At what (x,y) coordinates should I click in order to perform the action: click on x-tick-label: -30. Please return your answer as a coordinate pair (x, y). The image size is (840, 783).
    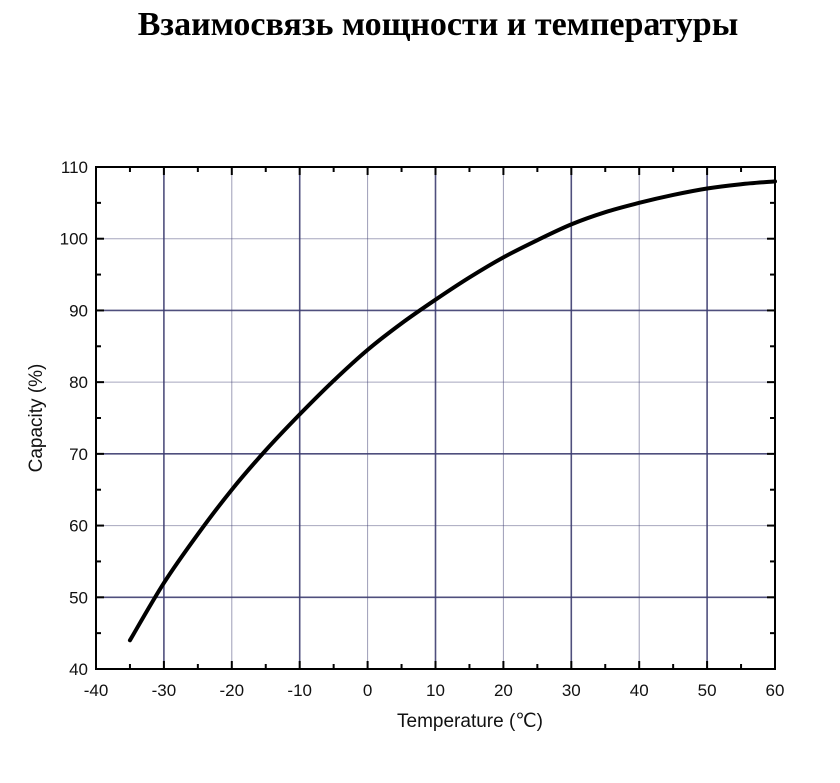
    Looking at the image, I should click on (164, 690).